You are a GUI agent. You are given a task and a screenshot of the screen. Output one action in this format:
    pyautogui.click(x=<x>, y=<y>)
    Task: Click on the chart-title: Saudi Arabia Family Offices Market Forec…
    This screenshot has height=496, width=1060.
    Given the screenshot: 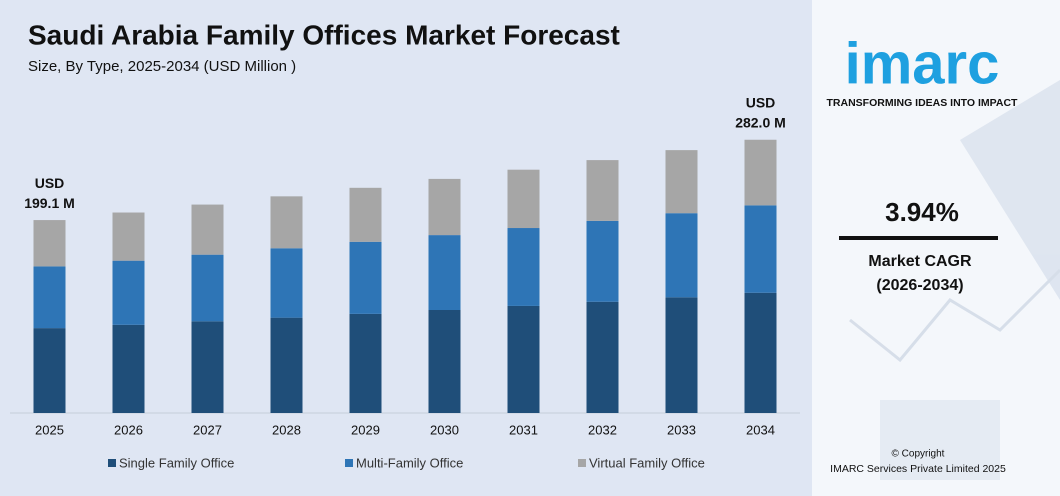 What is the action you would take?
    pyautogui.click(x=324, y=34)
    